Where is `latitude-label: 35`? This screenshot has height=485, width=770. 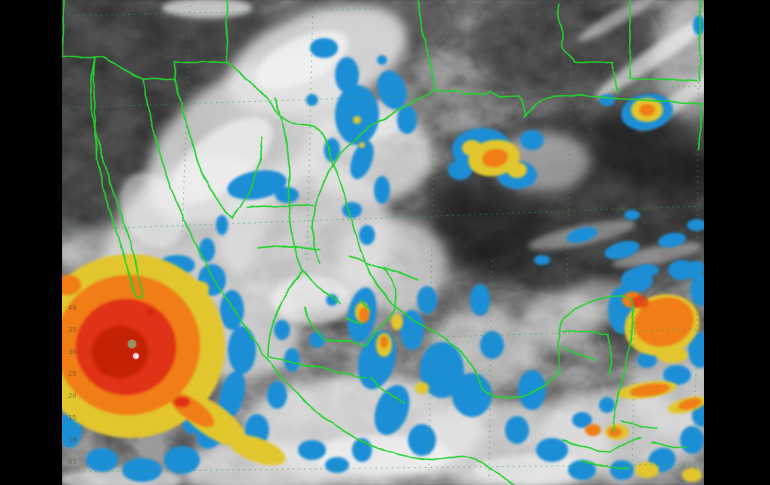
latitude-label: 35 is located at coordinates (72, 330).